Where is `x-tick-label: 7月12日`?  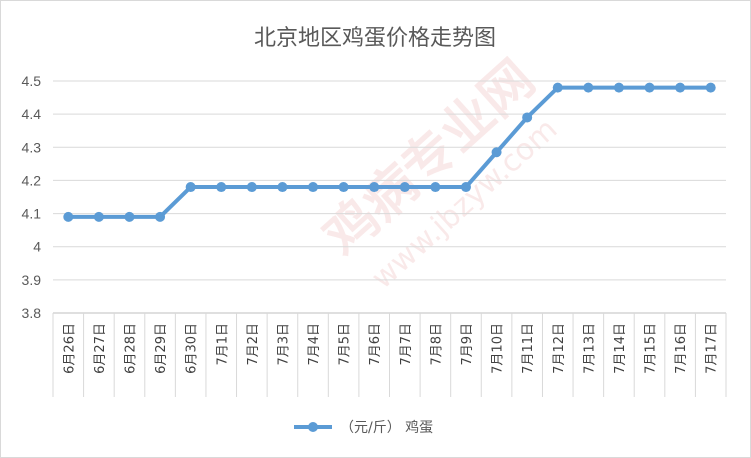 x-tick-label: 7月12日 is located at coordinates (559, 348).